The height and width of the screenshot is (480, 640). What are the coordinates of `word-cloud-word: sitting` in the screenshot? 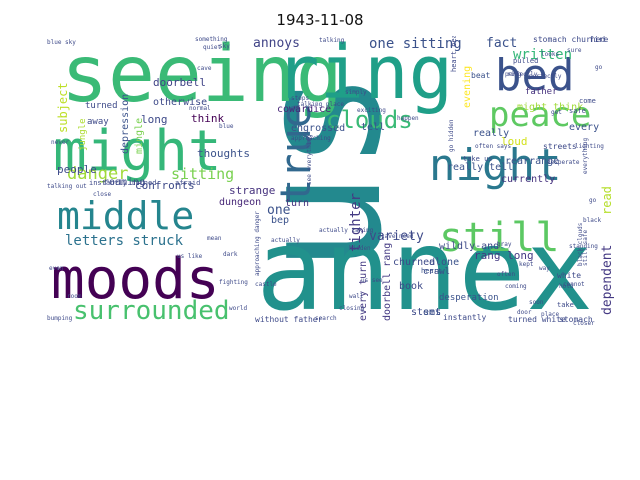 It's located at (203, 174).